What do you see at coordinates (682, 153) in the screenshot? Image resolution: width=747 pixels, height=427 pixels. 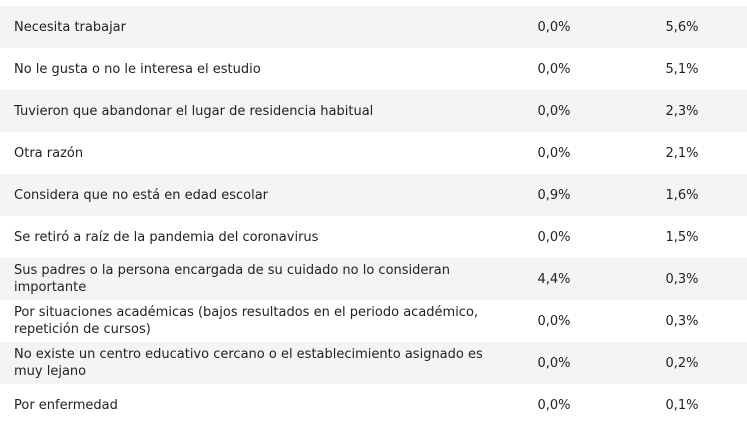 I see `row-value-2: 2,1%` at bounding box center [682, 153].